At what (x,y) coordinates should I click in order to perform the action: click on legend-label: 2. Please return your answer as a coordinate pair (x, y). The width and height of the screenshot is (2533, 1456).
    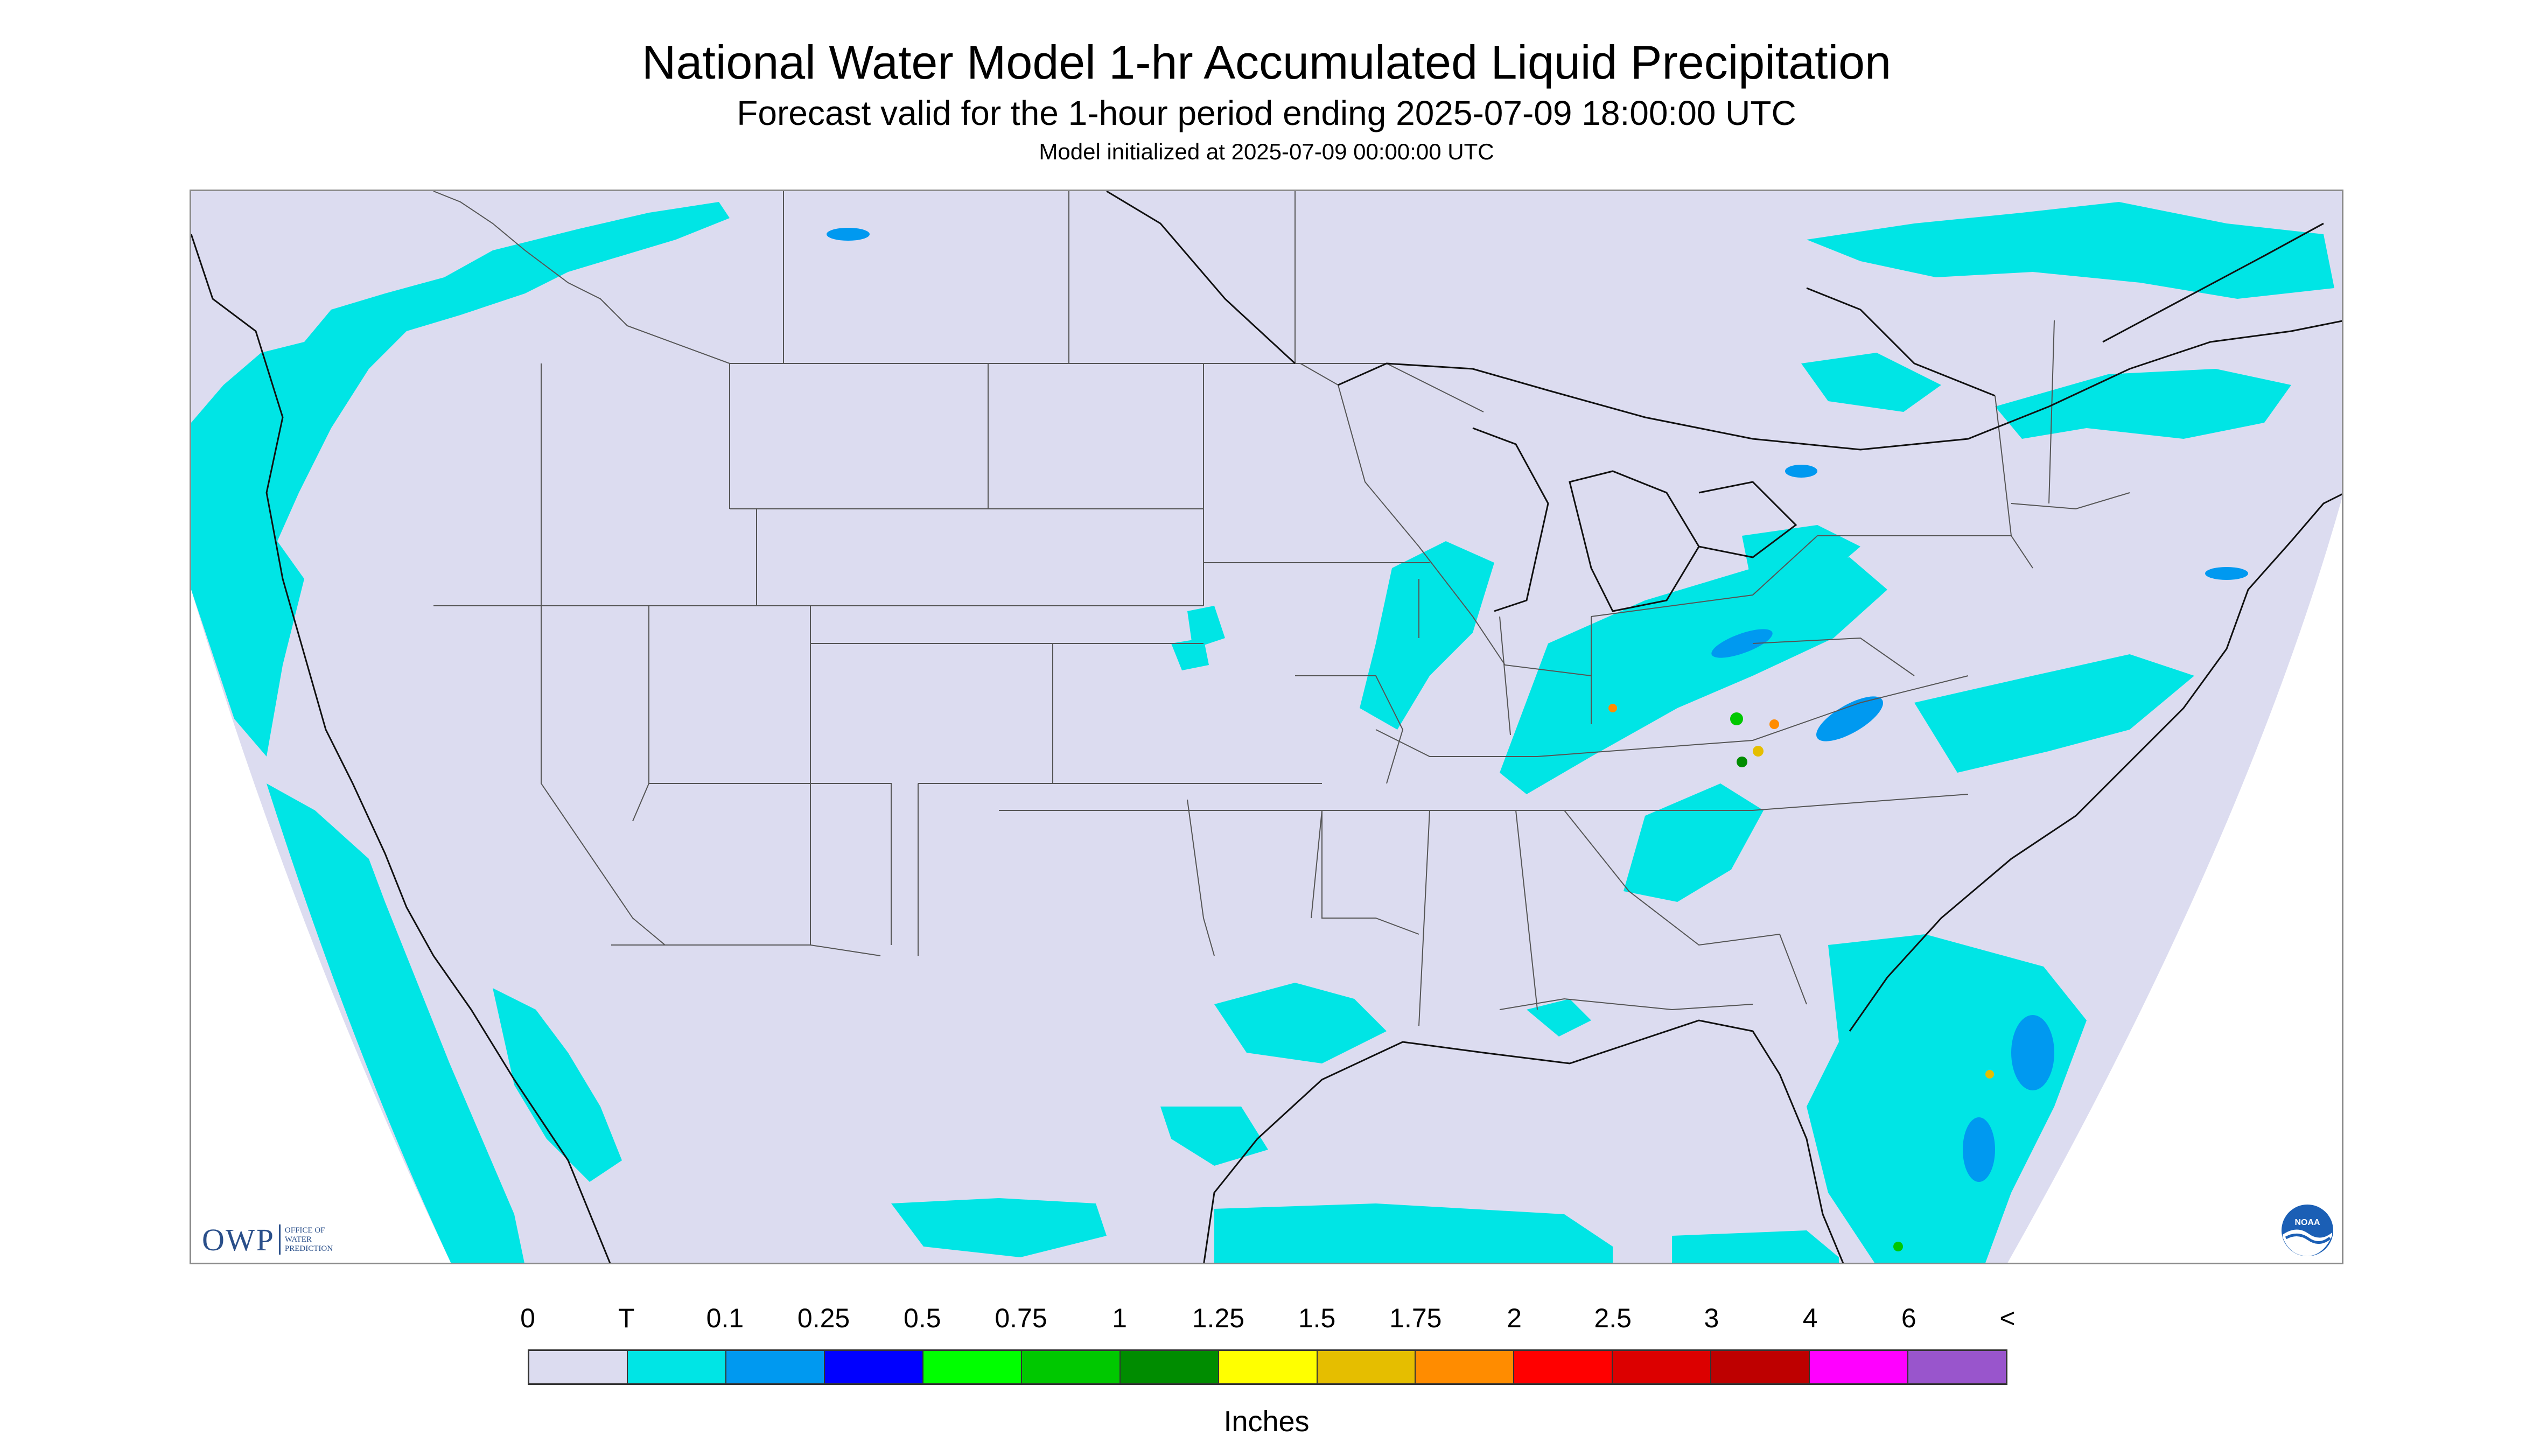
    Looking at the image, I should click on (1515, 1318).